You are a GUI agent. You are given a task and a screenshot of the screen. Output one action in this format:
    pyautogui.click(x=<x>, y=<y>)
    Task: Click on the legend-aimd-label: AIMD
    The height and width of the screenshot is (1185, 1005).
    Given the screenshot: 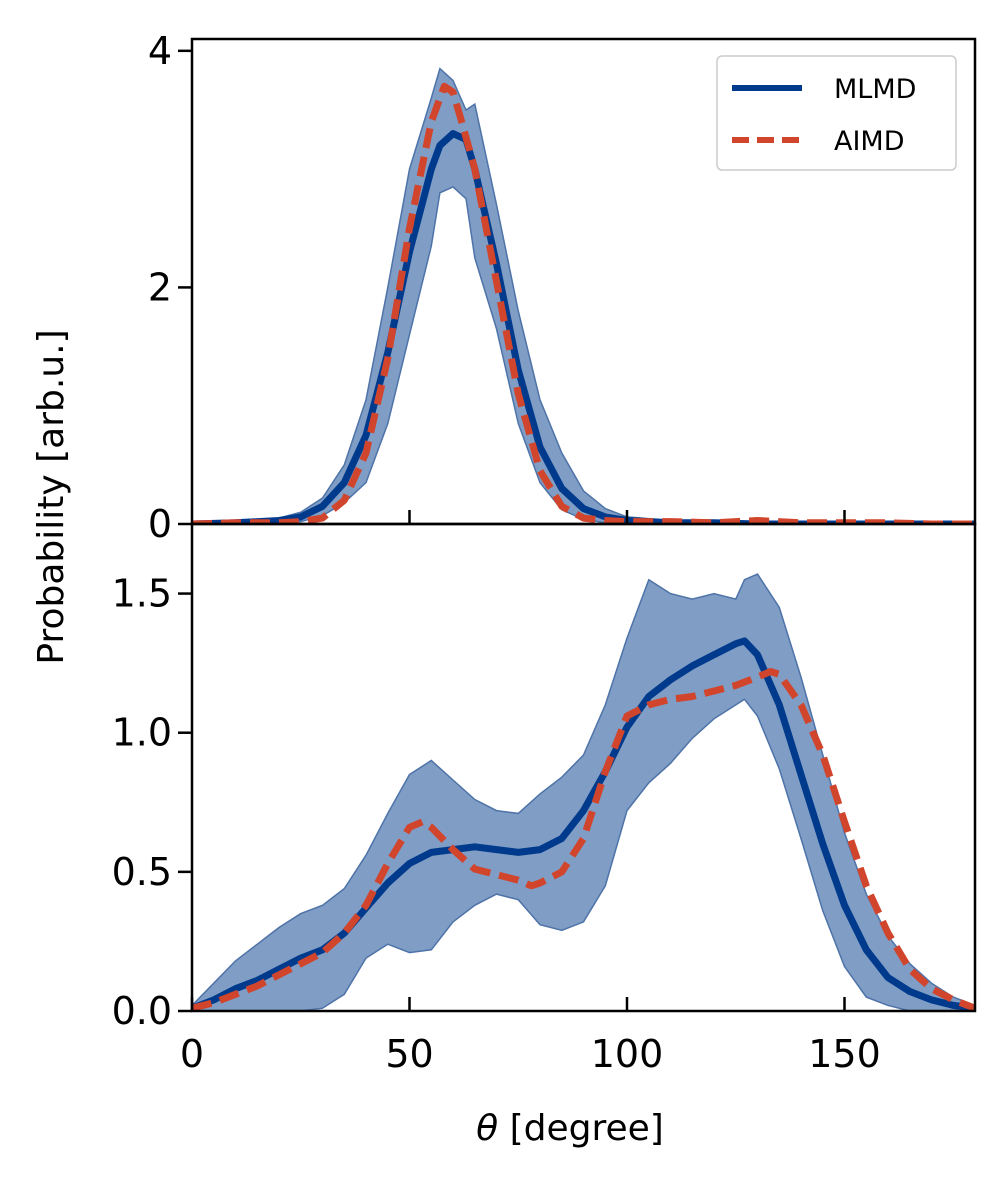 What is the action you would take?
    pyautogui.click(x=869, y=141)
    